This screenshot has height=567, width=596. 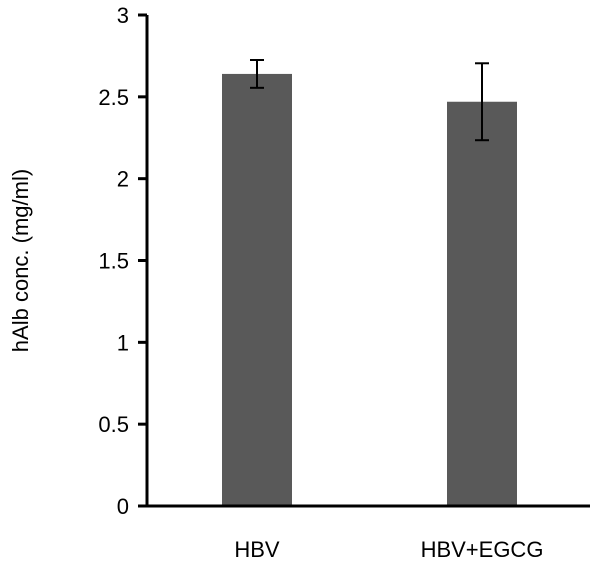 I want to click on y-tick-label: 1, so click(x=123, y=342).